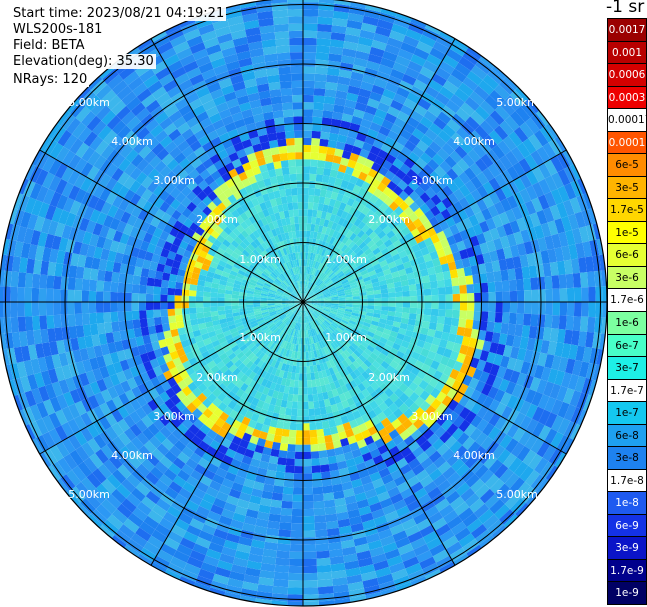 This screenshot has width=647, height=607. What do you see at coordinates (627, 368) in the screenshot?
I see `colorbar-level: 3e-7` at bounding box center [627, 368].